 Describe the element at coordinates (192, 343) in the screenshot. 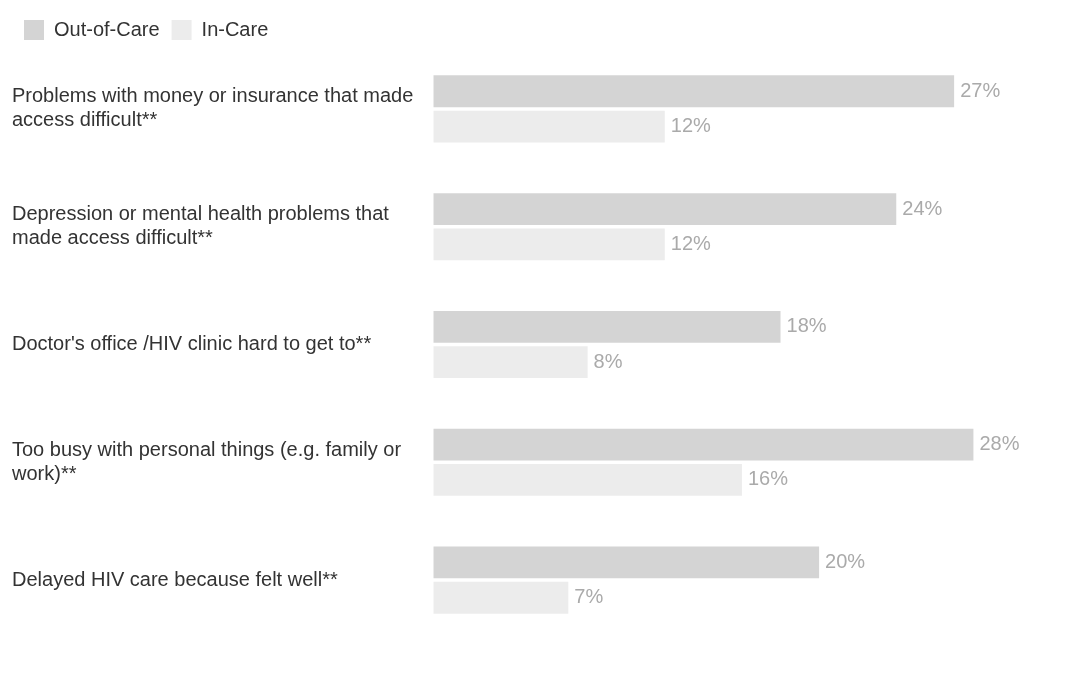

I see `y-tick-label: Doctor's office /HIV clinic hard to get to**` at that location.